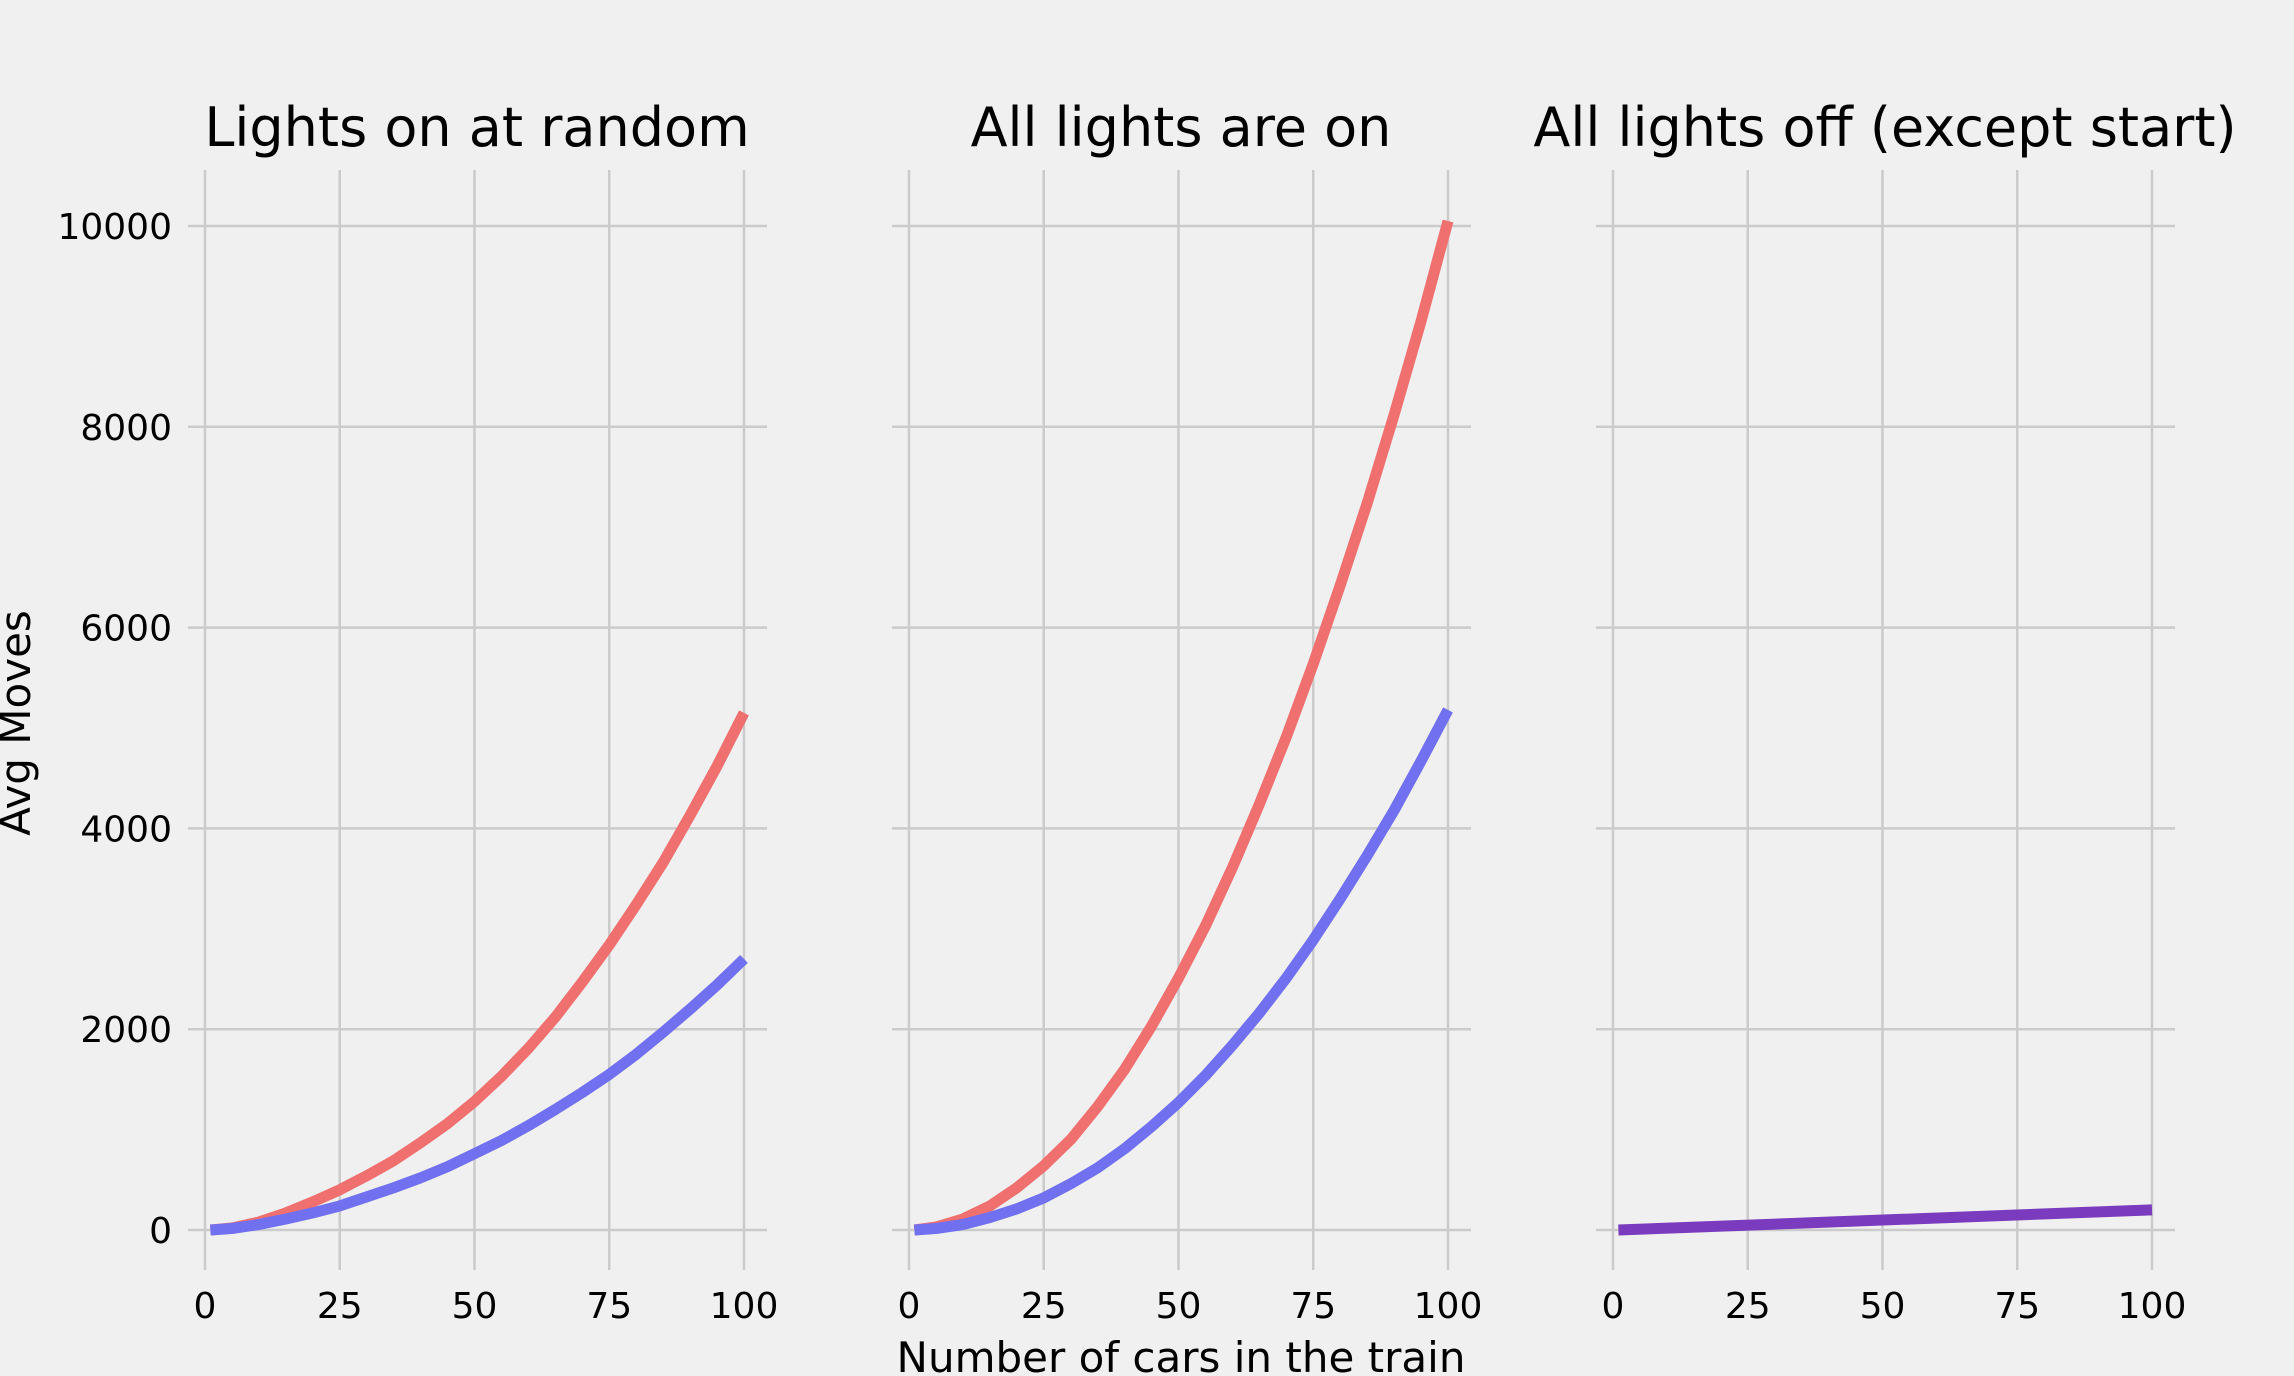  I want to click on series-line-red, so click(479, 973).